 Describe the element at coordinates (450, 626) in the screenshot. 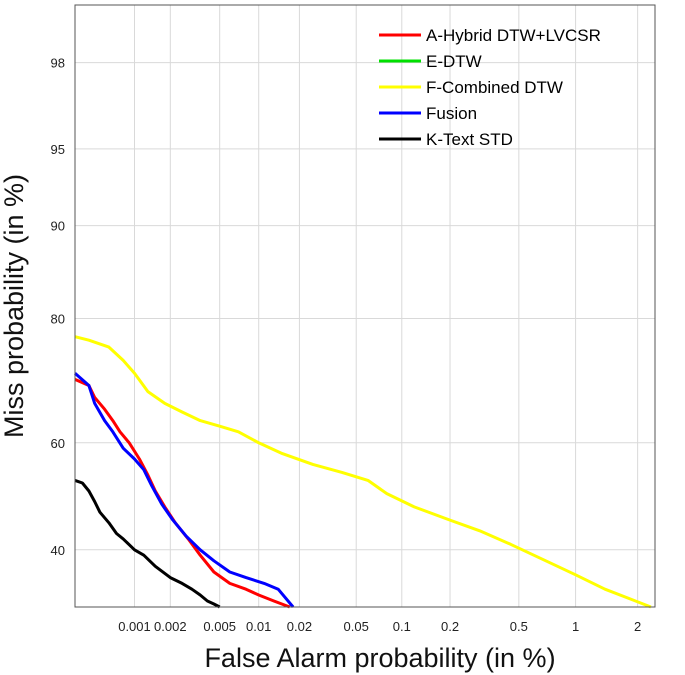

I see `x-tick-label: 0.2` at that location.